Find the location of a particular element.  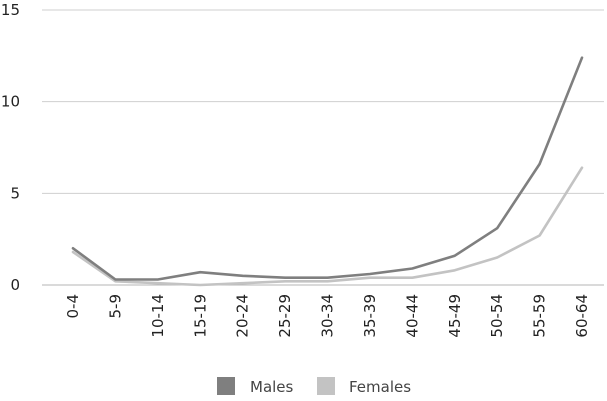

x-tick-label: 20-24 is located at coordinates (243, 316).